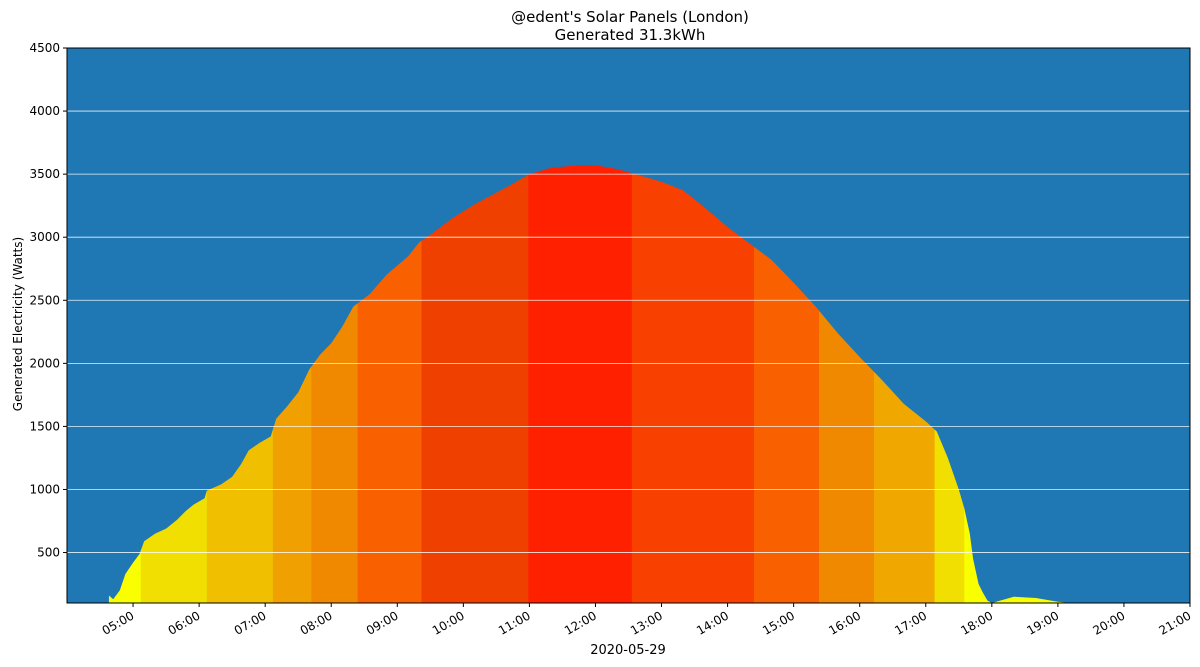  Describe the element at coordinates (250, 622) in the screenshot. I see `x-tick-label-2: 07:00` at that location.